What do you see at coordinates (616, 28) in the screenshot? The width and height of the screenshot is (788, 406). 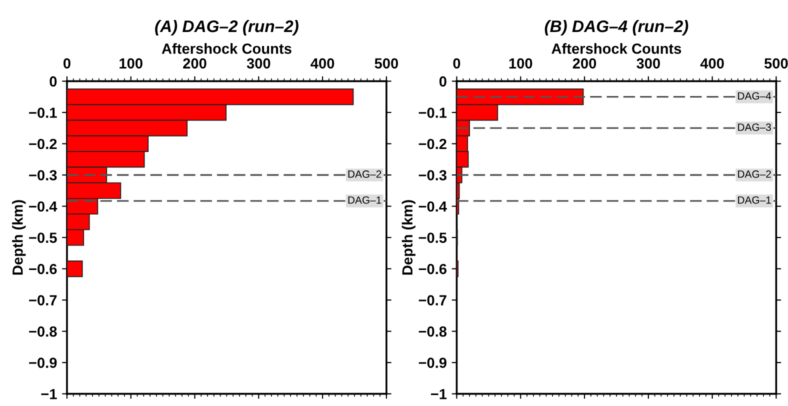 I see `chart-title: (B) DAG–4 (run–2)` at bounding box center [616, 28].